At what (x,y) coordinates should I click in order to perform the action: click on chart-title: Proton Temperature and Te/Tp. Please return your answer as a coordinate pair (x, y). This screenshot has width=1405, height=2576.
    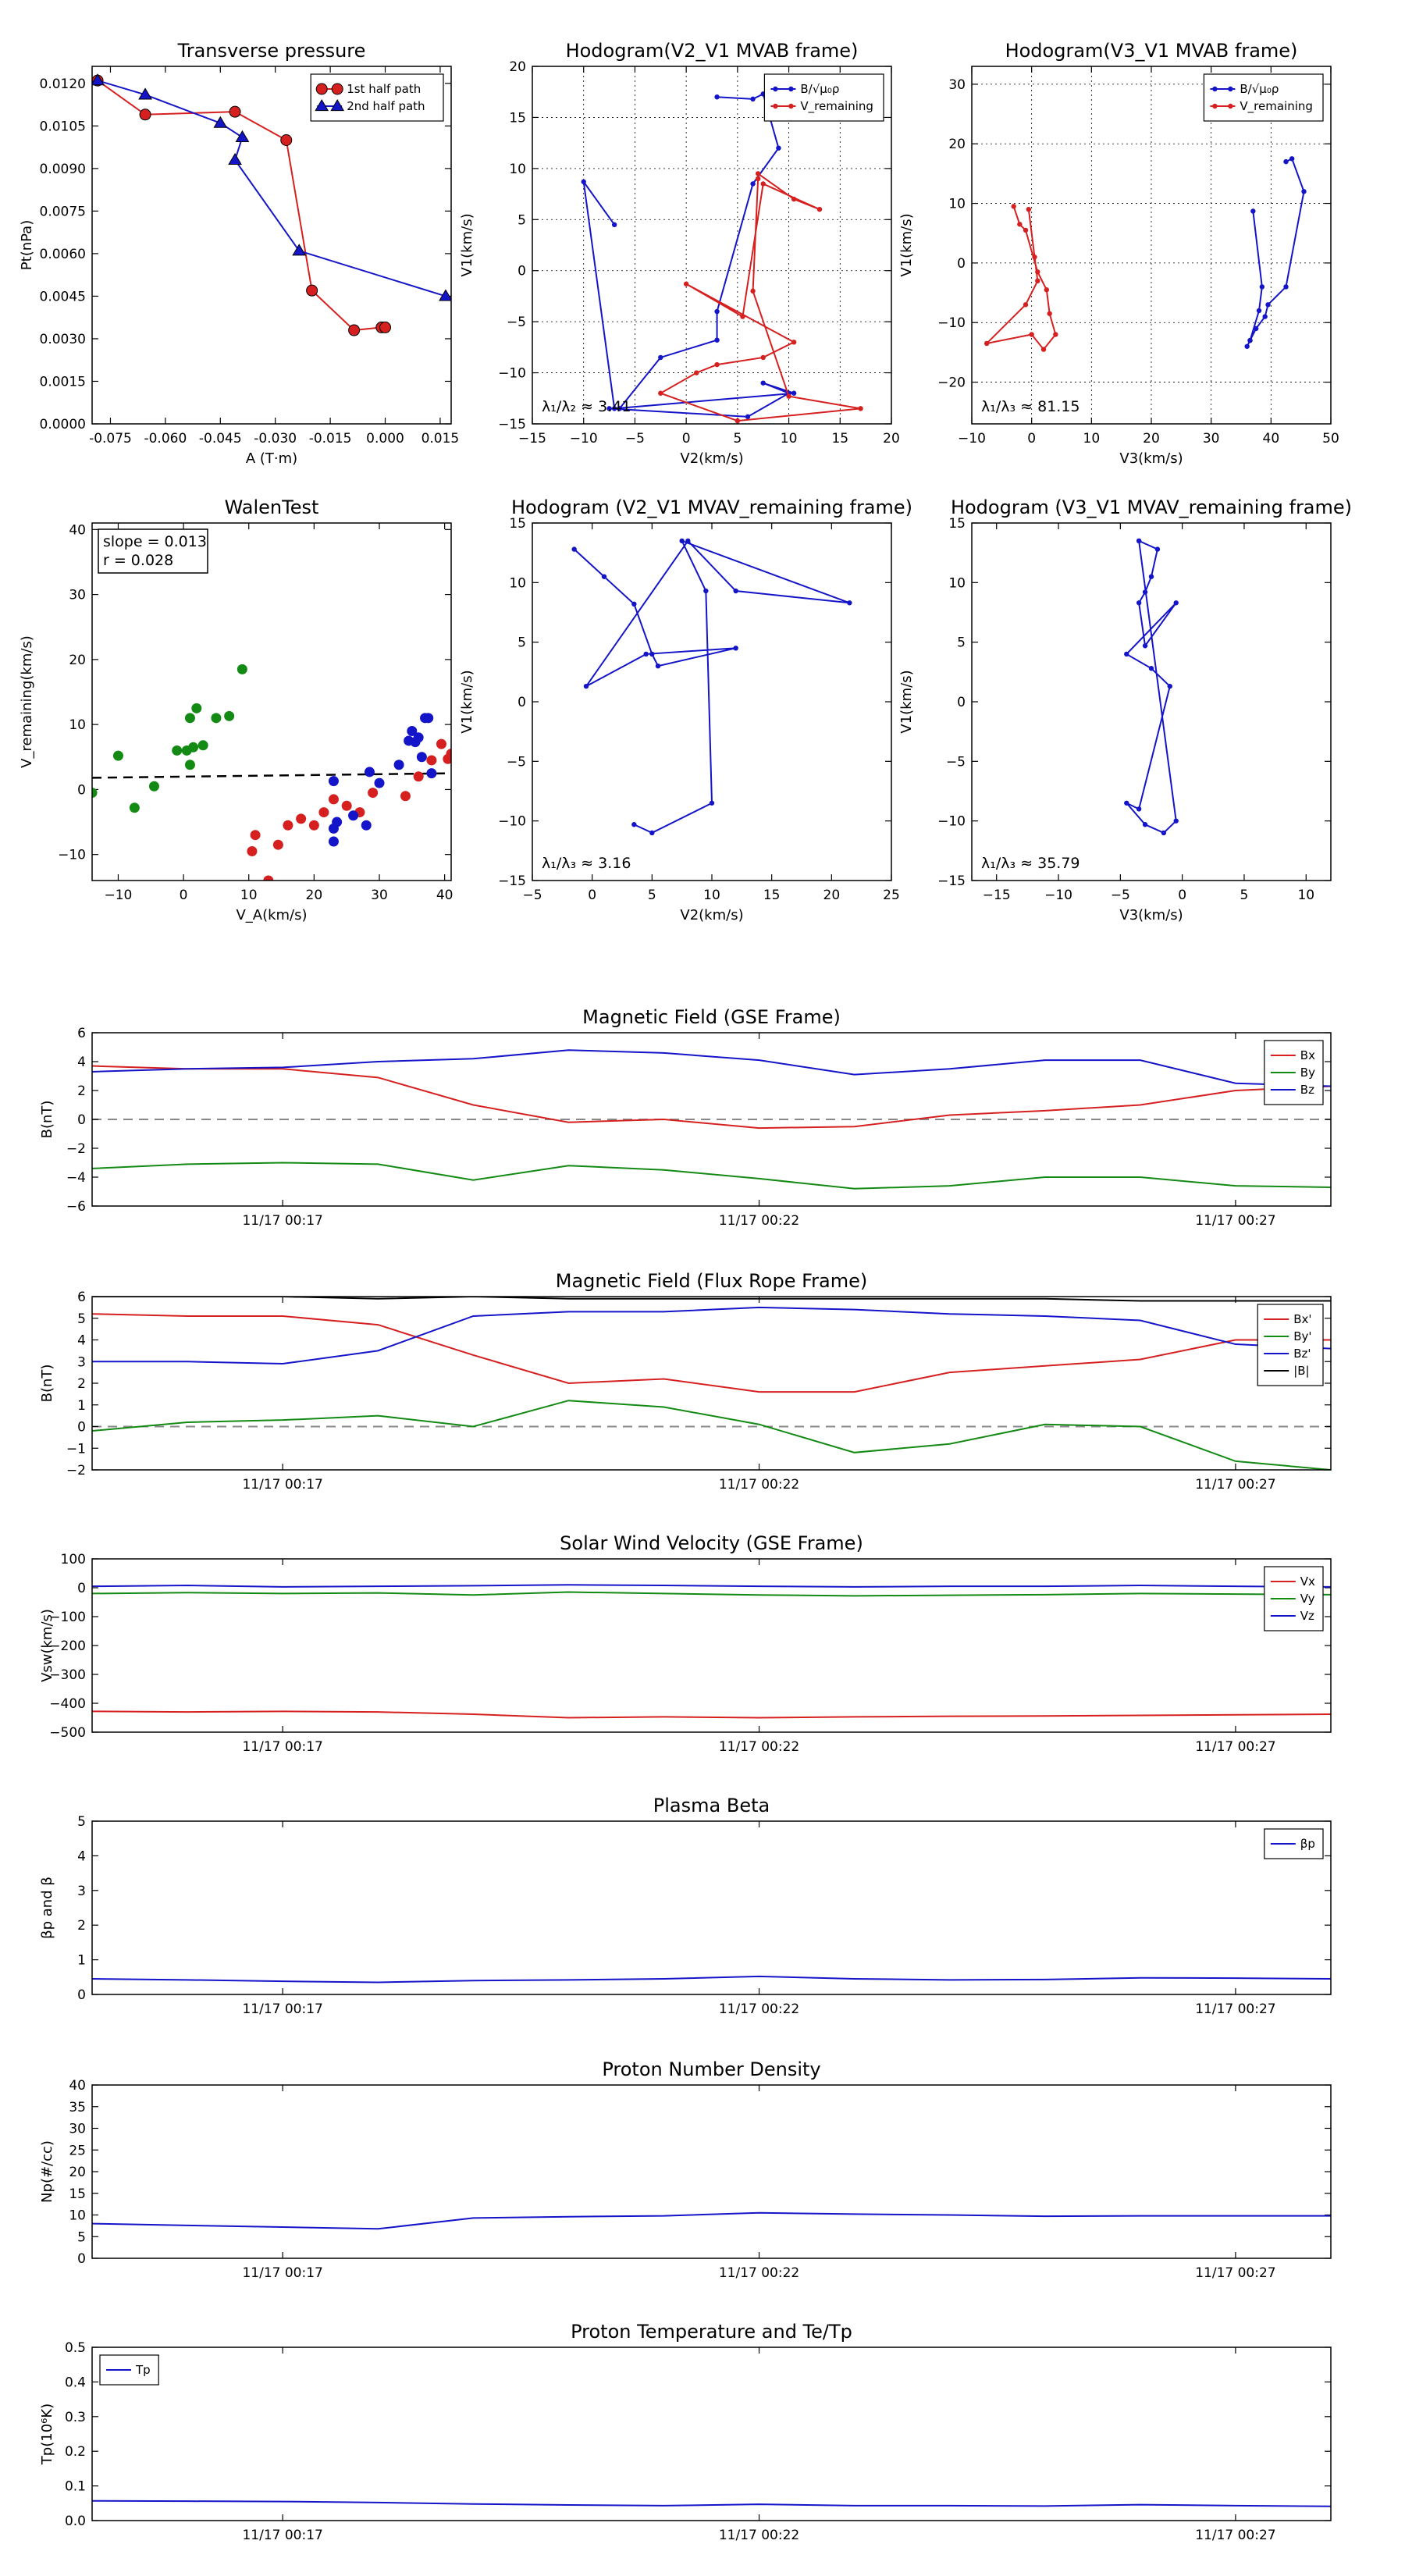
    Looking at the image, I should click on (712, 2332).